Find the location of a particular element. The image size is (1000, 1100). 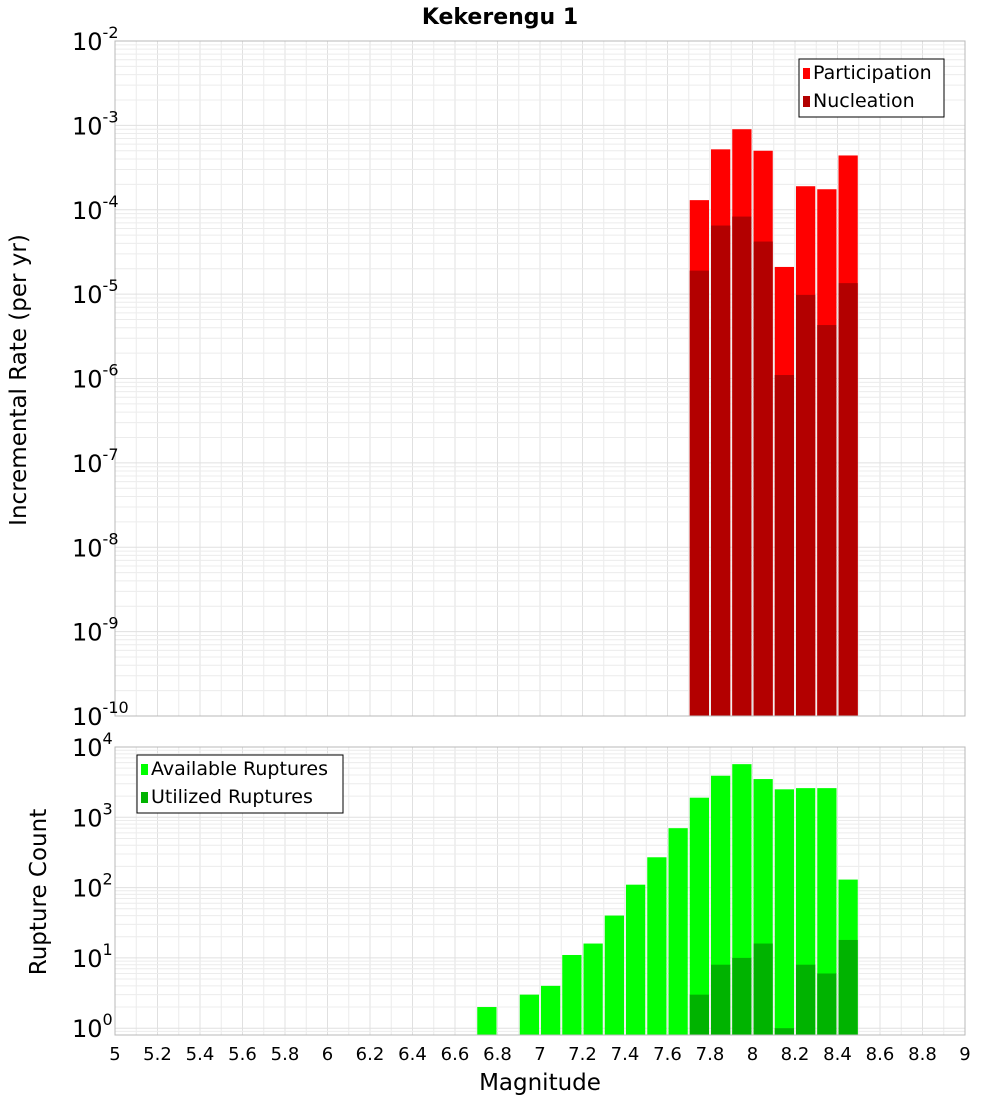

legend-label: Participation is located at coordinates (872, 73).